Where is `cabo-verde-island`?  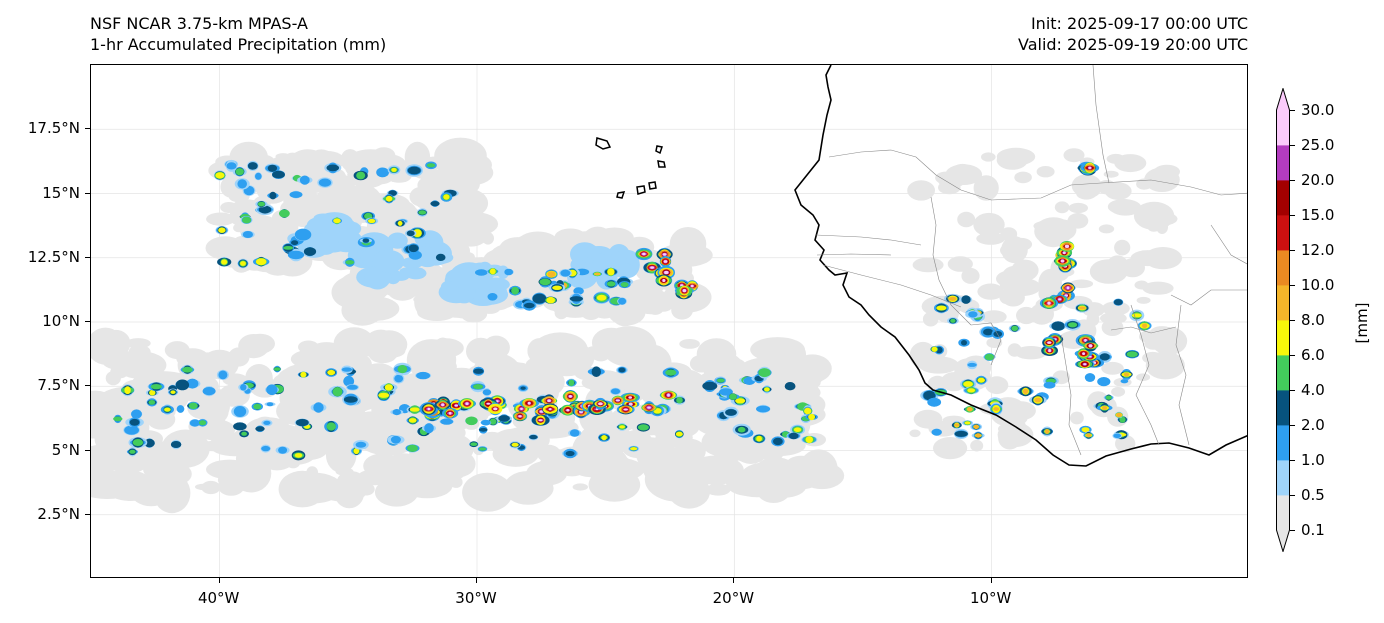
cabo-verde-island is located at coordinates (661, 164).